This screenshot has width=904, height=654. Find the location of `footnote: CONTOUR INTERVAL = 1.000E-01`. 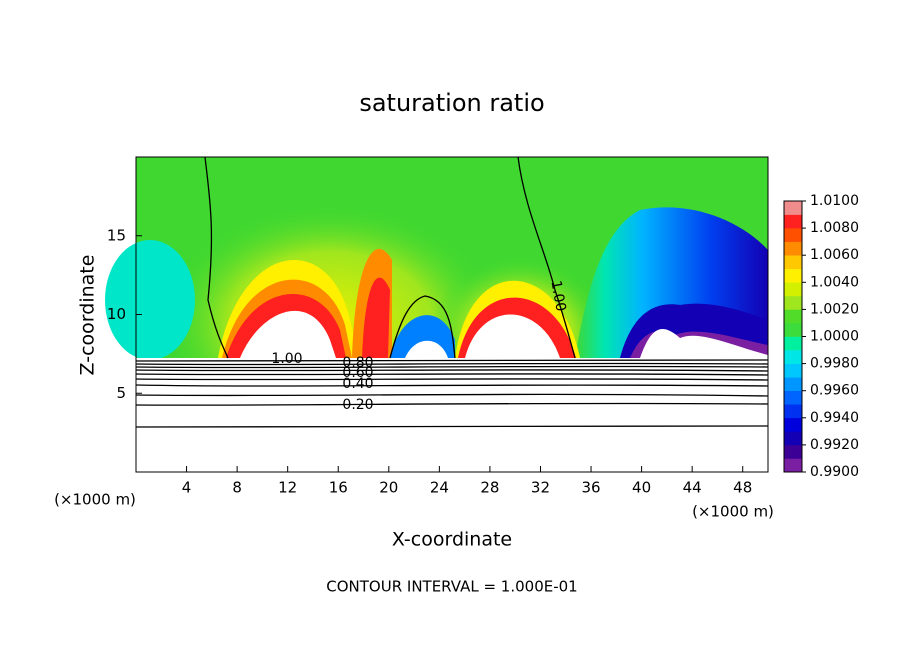

footnote: CONTOUR INTERVAL = 1.000E-01 is located at coordinates (451, 587).